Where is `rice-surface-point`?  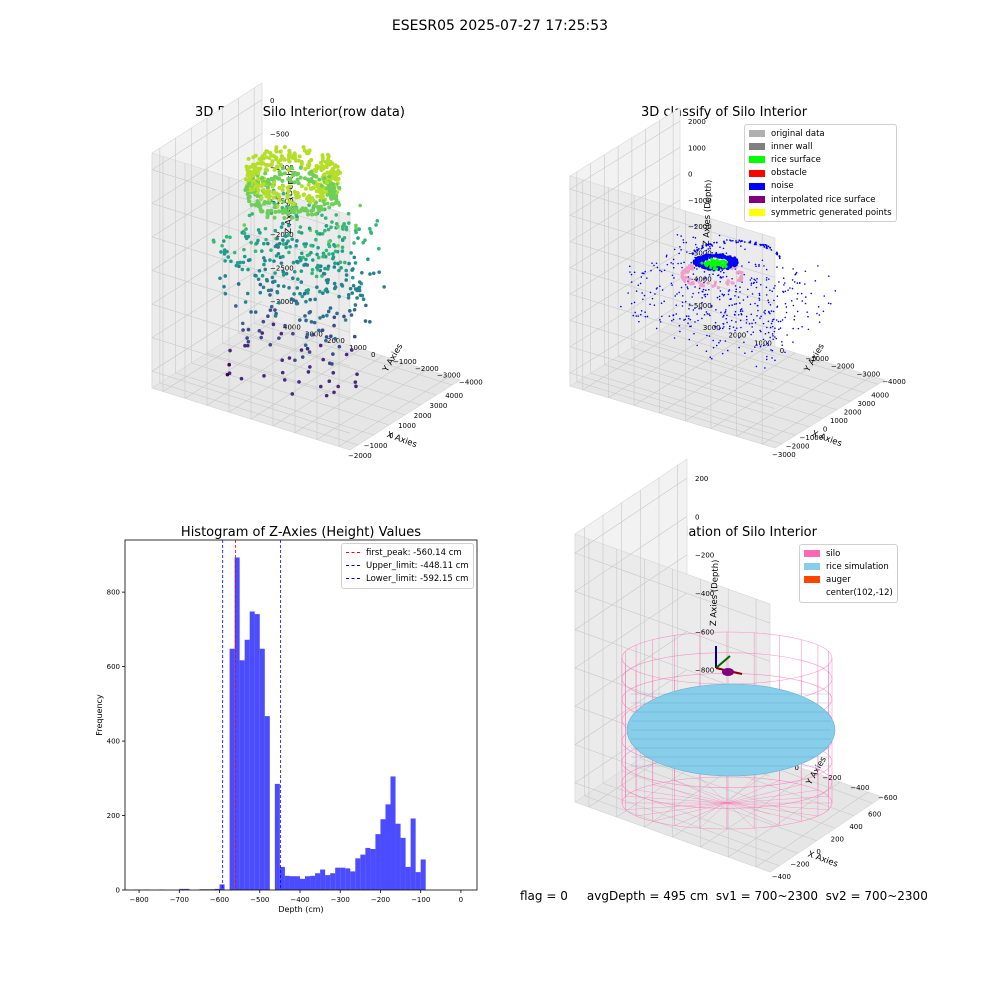
rice-surface-point is located at coordinates (715, 267).